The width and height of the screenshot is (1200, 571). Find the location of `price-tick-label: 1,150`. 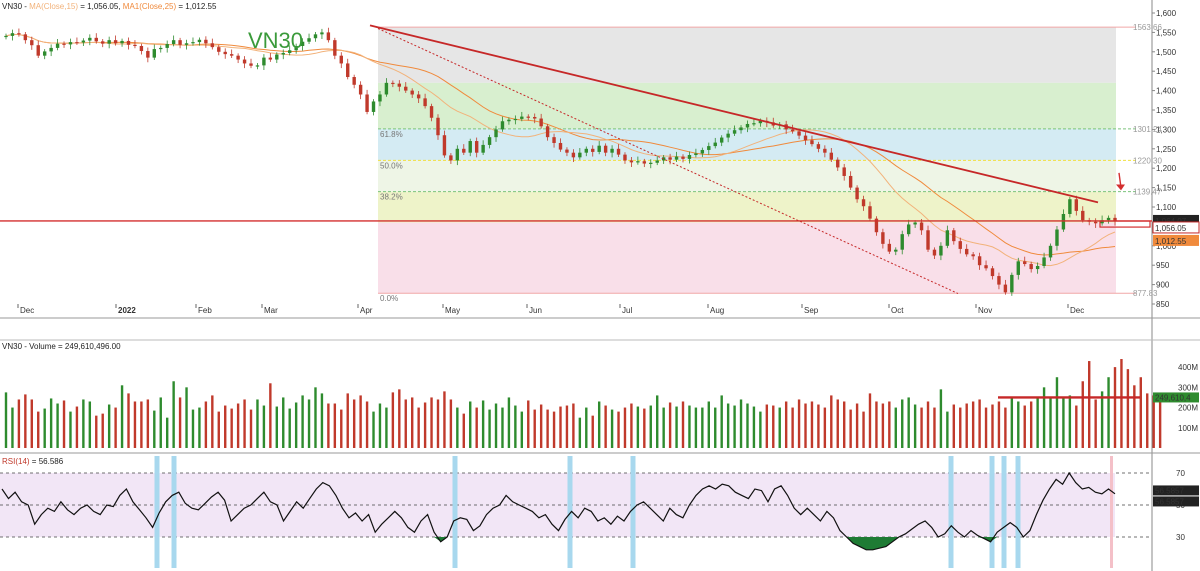

price-tick-label: 1,150 is located at coordinates (1166, 188).